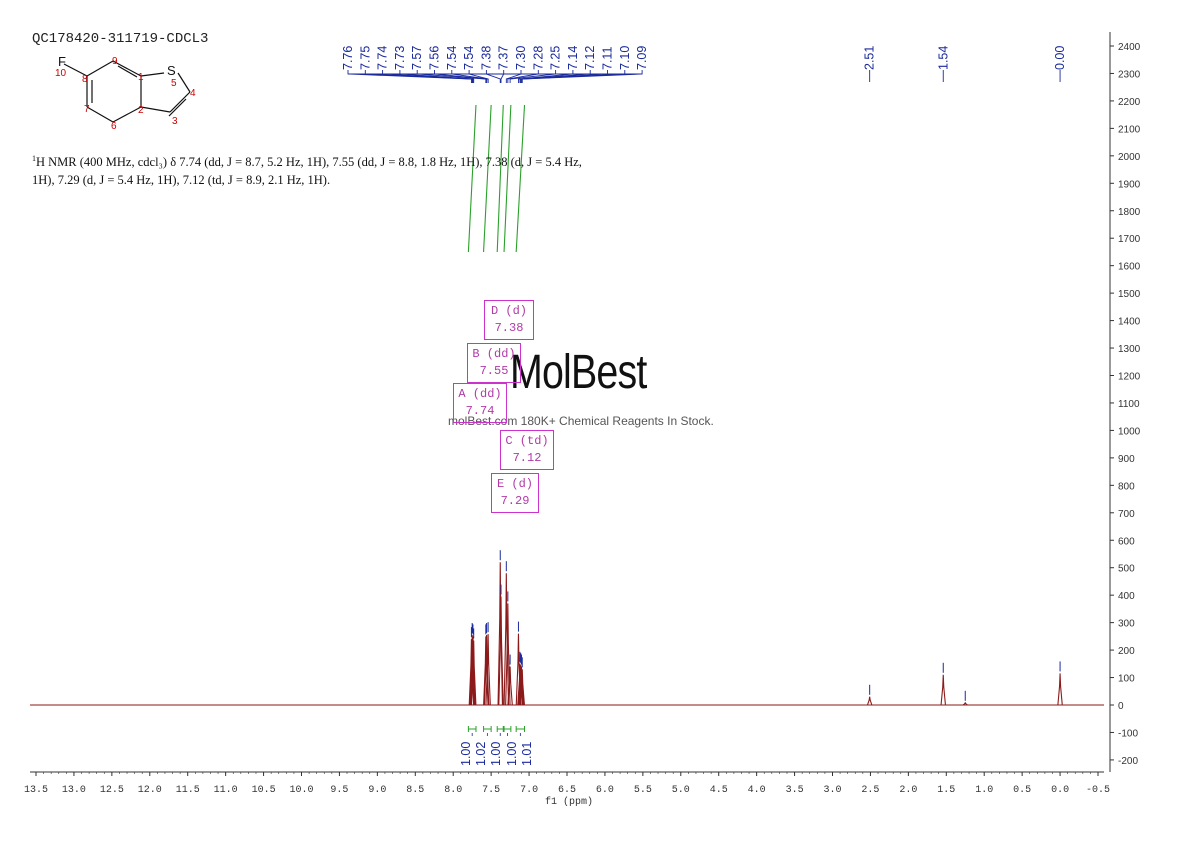  What do you see at coordinates (1126, 459) in the screenshot?
I see `y-tick-label: 900` at bounding box center [1126, 459].